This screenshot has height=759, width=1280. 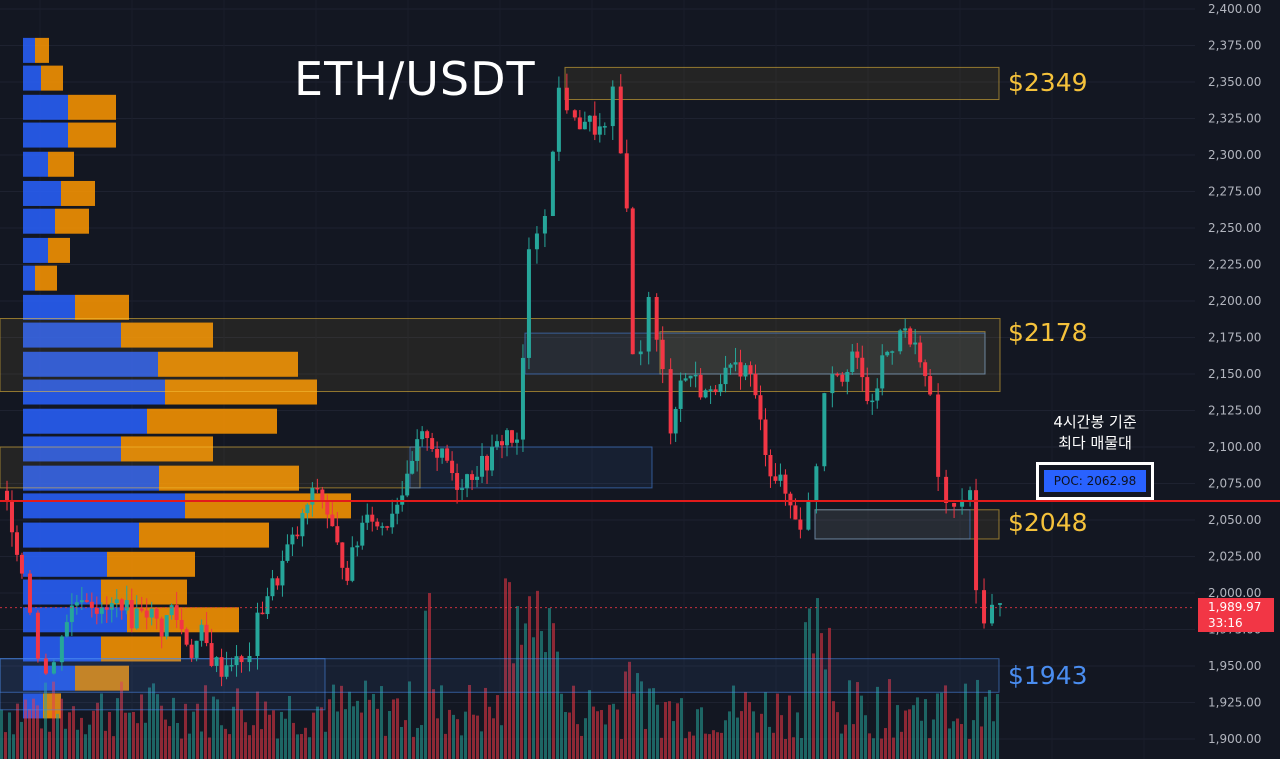 I want to click on level-label-2349: $2349, so click(x=1048, y=83).